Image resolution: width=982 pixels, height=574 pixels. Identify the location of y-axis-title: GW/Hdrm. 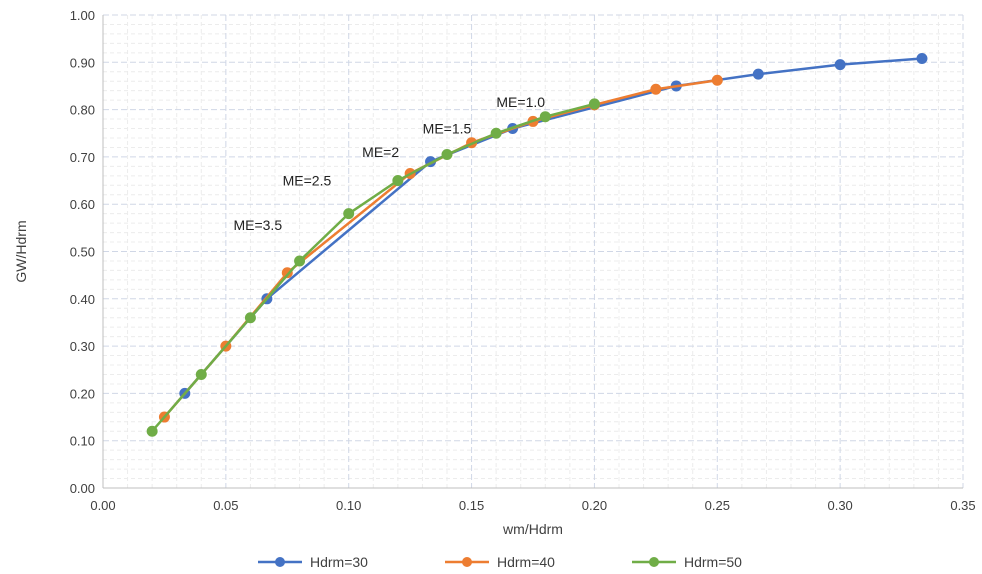
(21, 251).